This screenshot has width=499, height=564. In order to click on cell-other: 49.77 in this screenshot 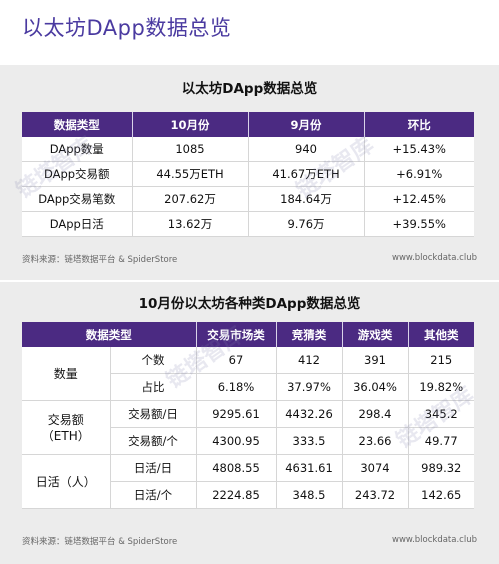, I will do `click(441, 441)`.